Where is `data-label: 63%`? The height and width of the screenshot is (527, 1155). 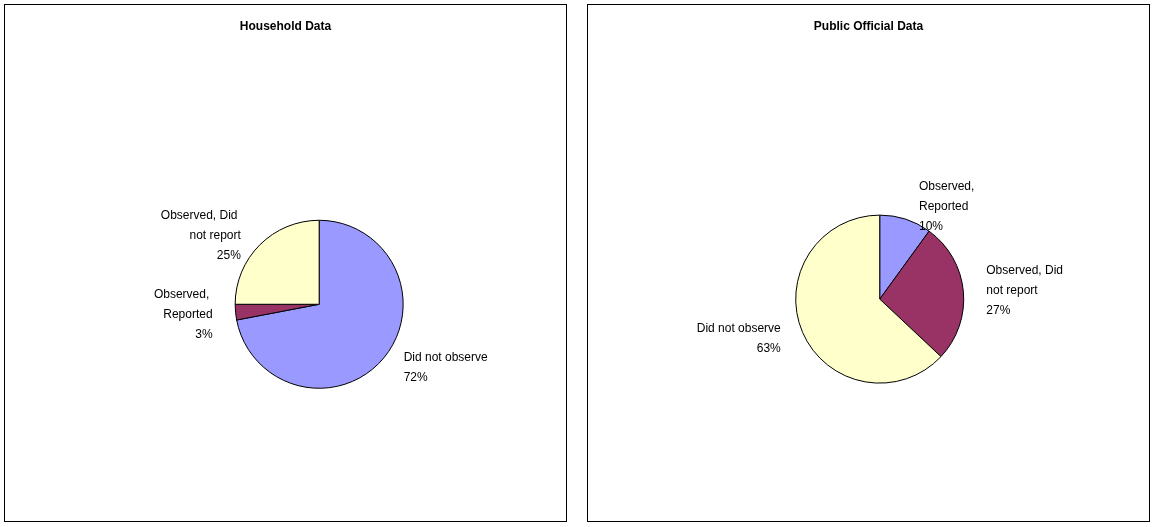 data-label: 63% is located at coordinates (769, 348).